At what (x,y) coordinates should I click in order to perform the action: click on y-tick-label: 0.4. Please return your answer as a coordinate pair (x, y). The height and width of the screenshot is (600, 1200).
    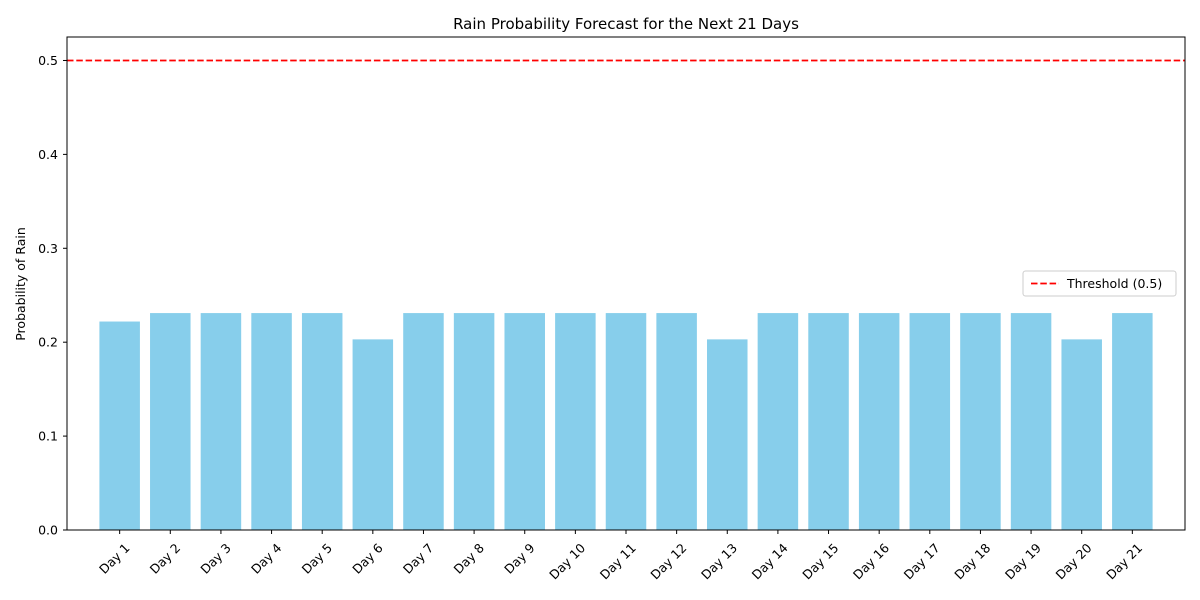
    Looking at the image, I should click on (48, 154).